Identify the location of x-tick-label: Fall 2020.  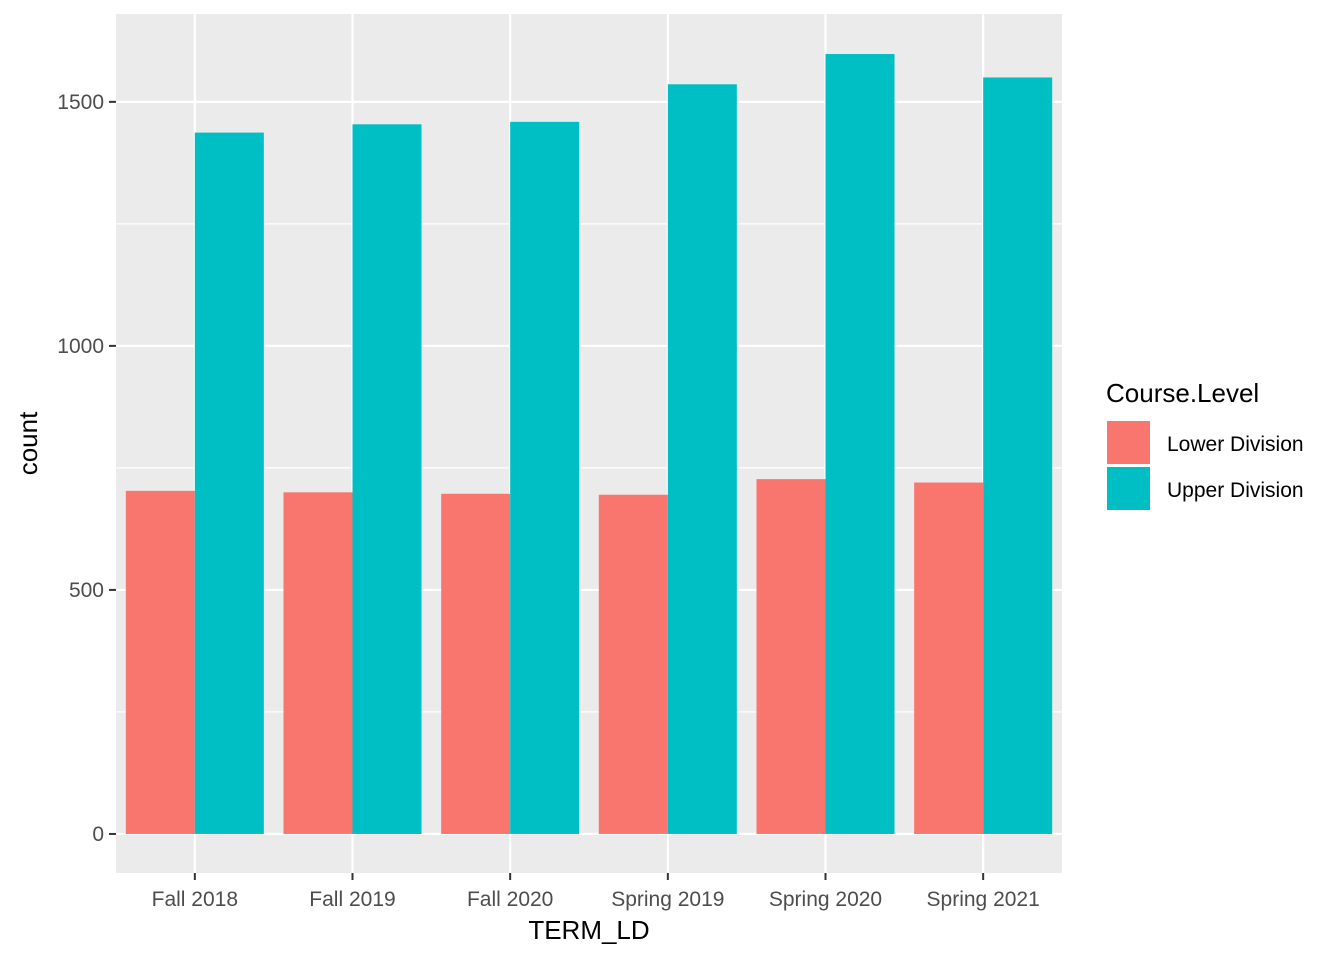
(510, 899).